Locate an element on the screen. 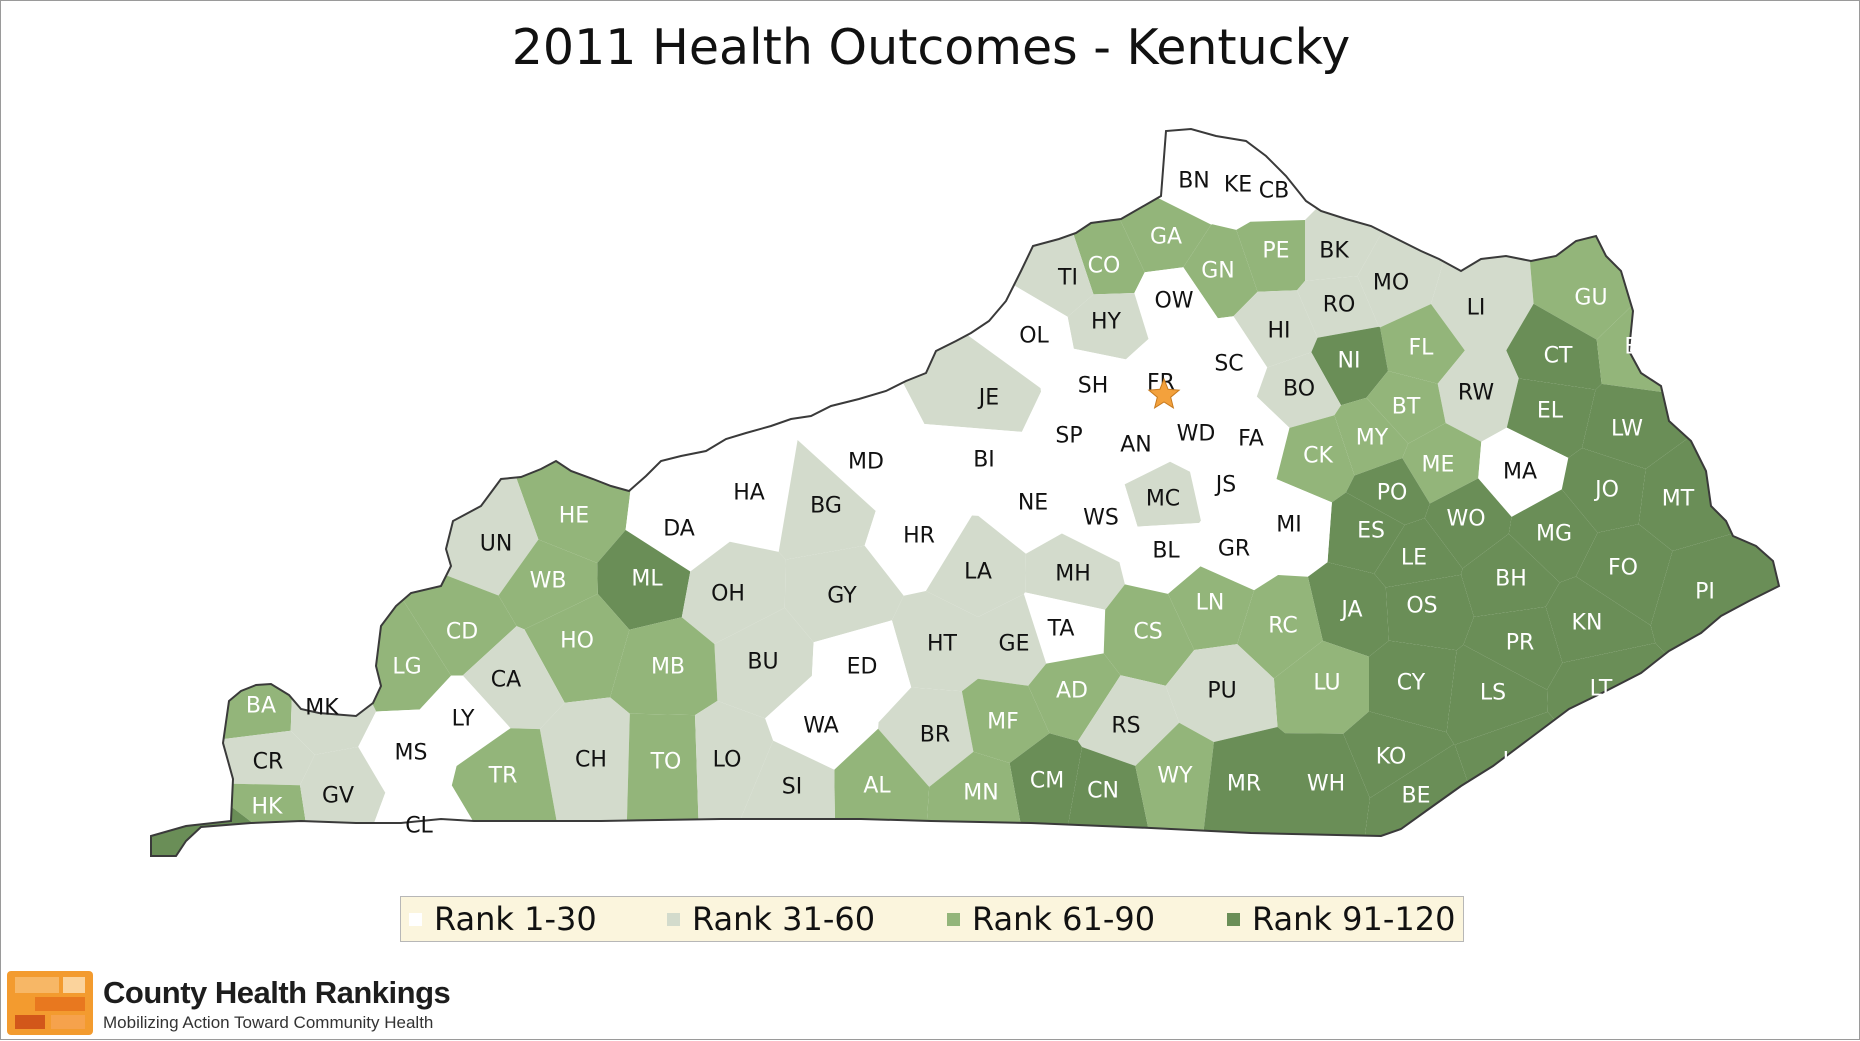 The width and height of the screenshot is (1860, 1041). county-lt is located at coordinates (1703, 842).